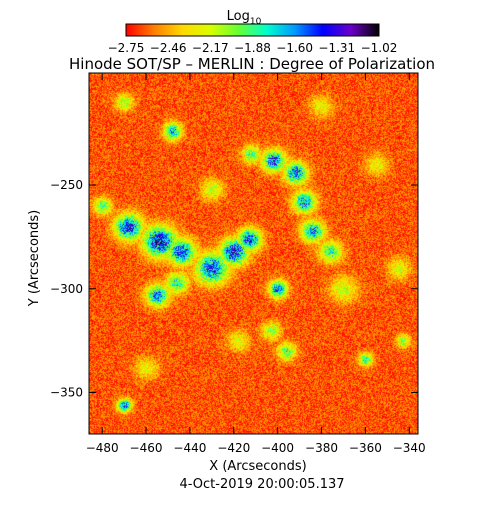  I want to click on colorbar-label-main: Log, so click(238, 16).